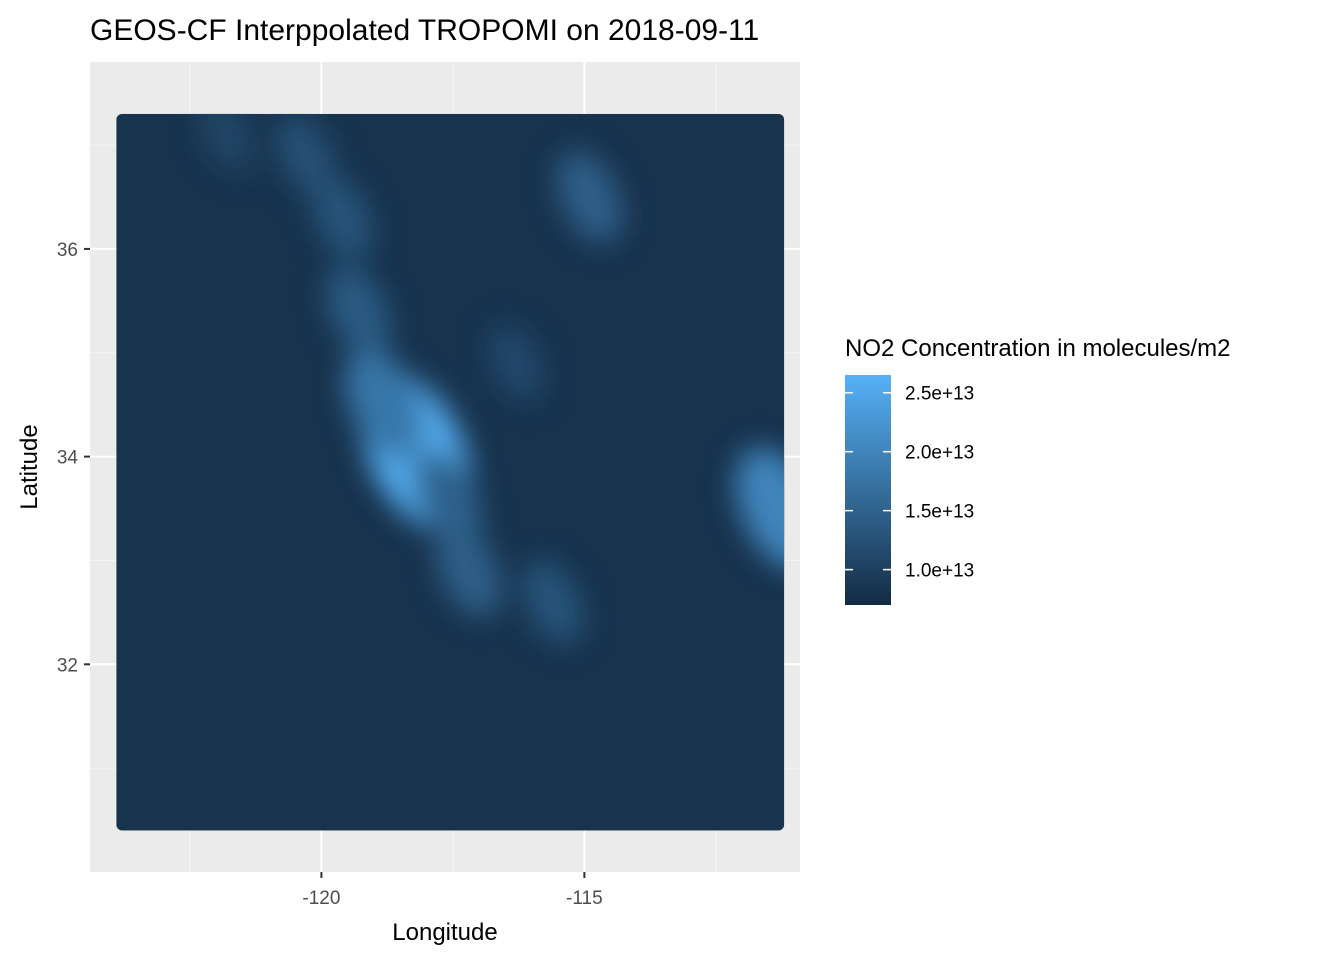 Image resolution: width=1344 pixels, height=960 pixels. I want to click on y-tick-label: 34, so click(68, 458).